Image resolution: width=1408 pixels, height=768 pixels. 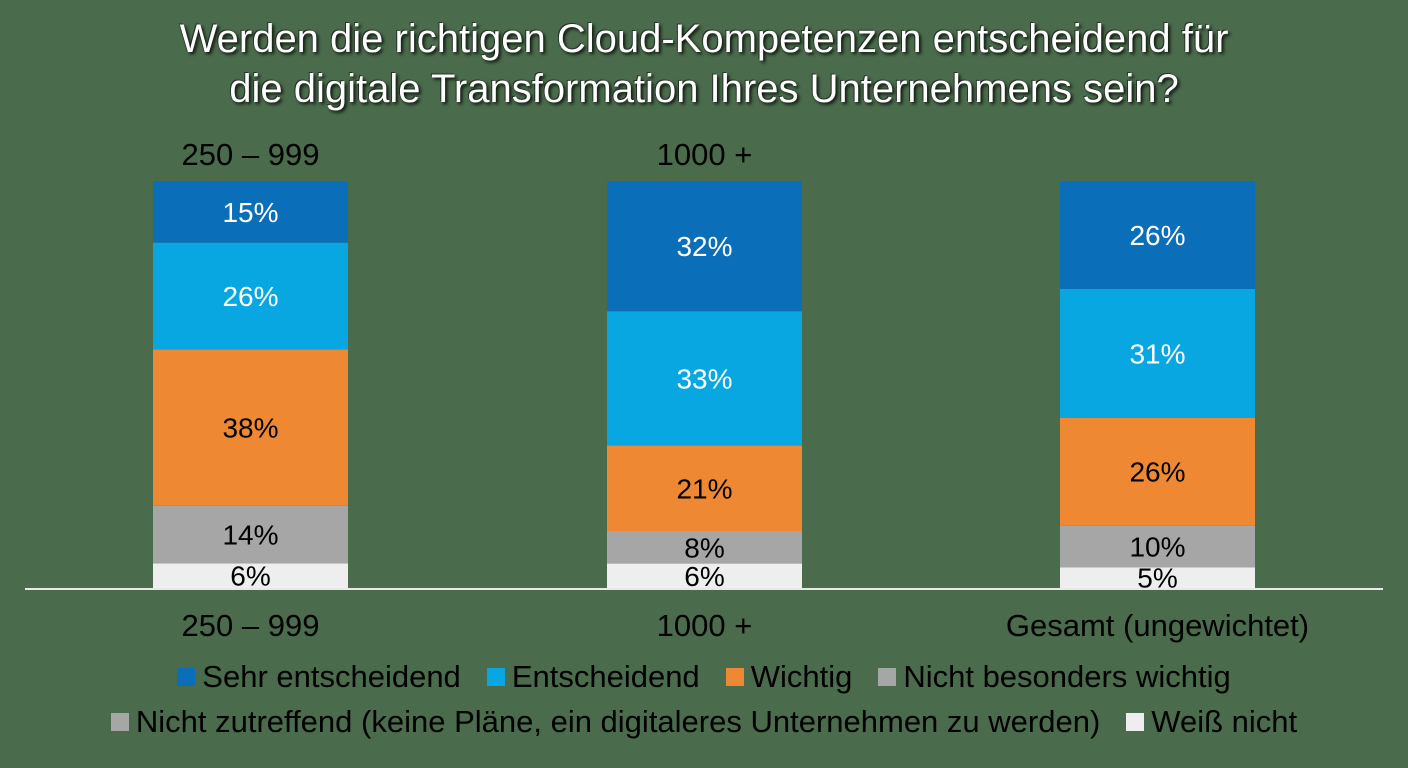 I want to click on data-label-sehr-entscheidend-2: 32%, so click(x=704, y=246).